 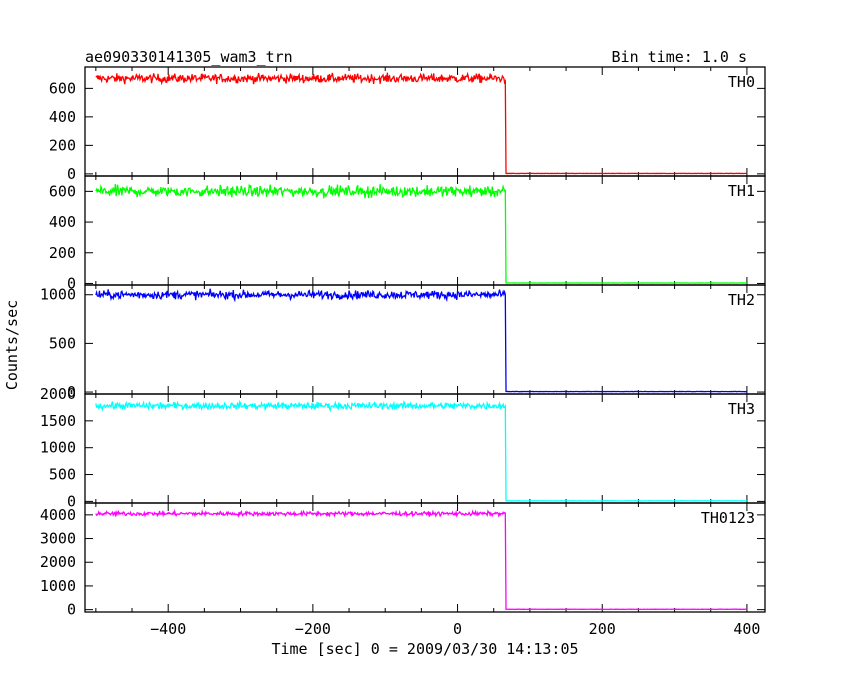 What do you see at coordinates (741, 300) in the screenshot?
I see `series-label: TH2` at bounding box center [741, 300].